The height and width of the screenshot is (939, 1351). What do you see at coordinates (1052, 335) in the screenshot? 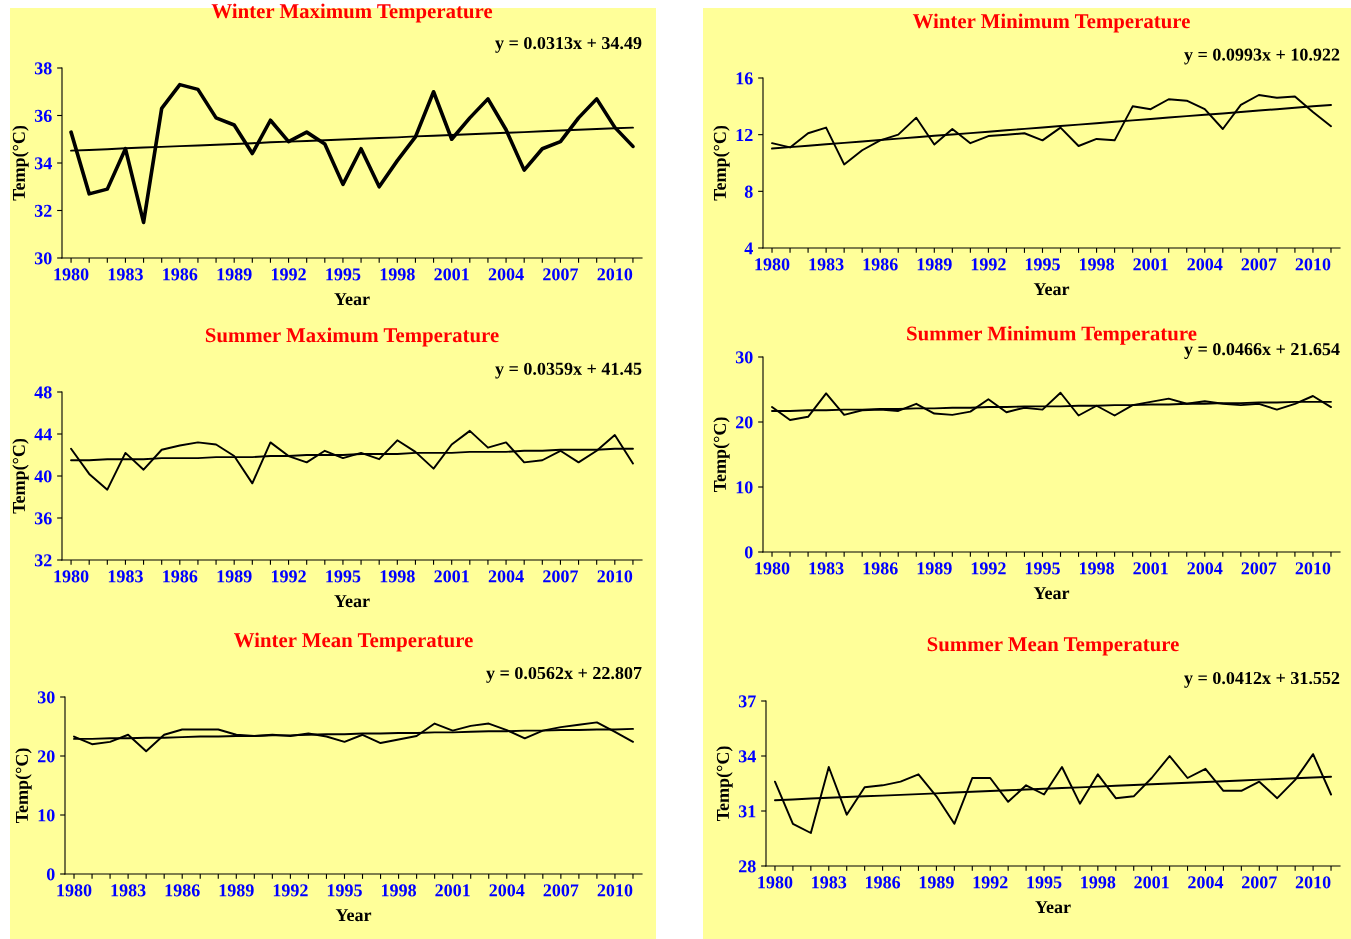
I see `chart-title: Summer Minimum Temperature` at bounding box center [1052, 335].